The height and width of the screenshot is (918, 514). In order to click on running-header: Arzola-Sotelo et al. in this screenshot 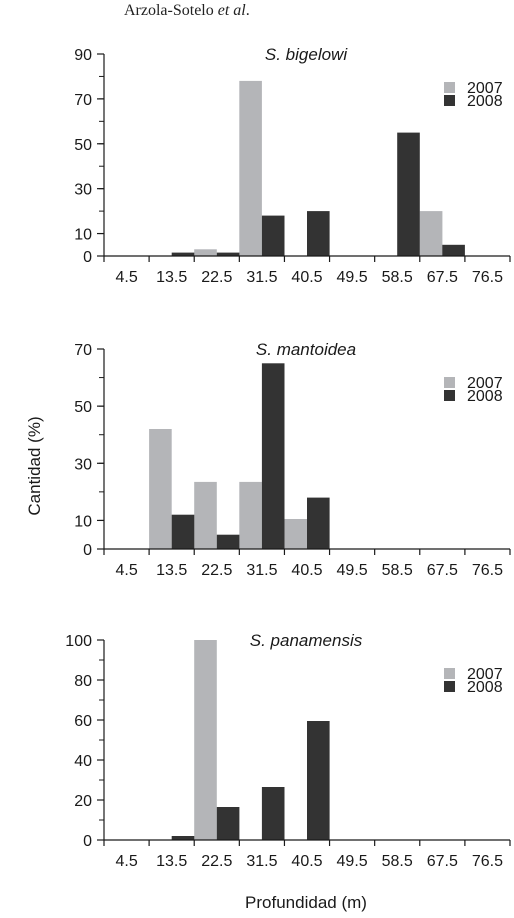, I will do `click(187, 11)`.